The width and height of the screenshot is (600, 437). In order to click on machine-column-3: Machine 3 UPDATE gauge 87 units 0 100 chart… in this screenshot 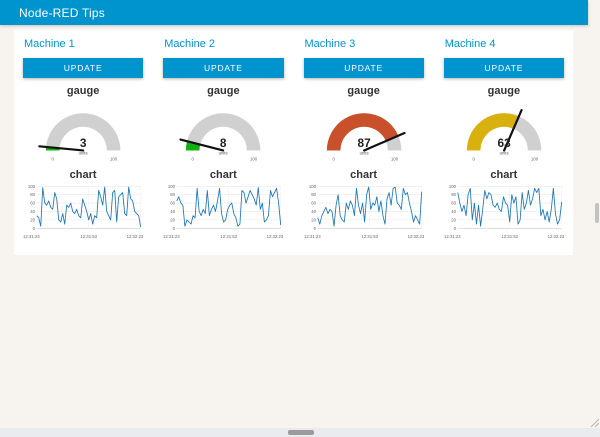, I will do `click(364, 142)`.